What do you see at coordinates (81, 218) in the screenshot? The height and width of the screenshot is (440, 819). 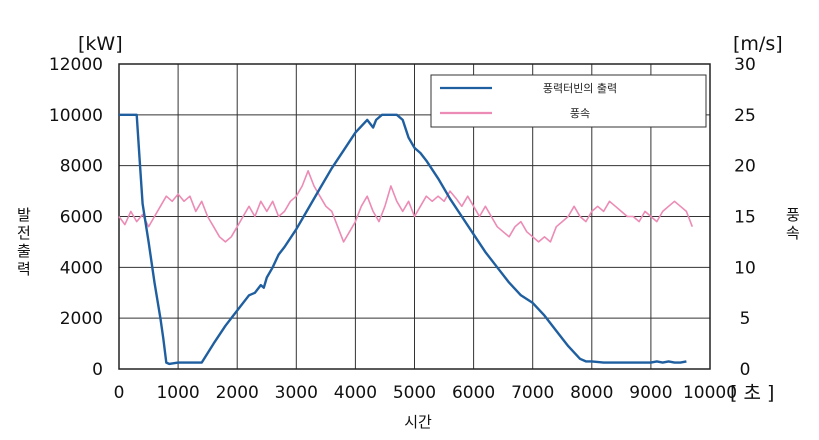 I see `y-left-tick-label: 6000` at bounding box center [81, 218].